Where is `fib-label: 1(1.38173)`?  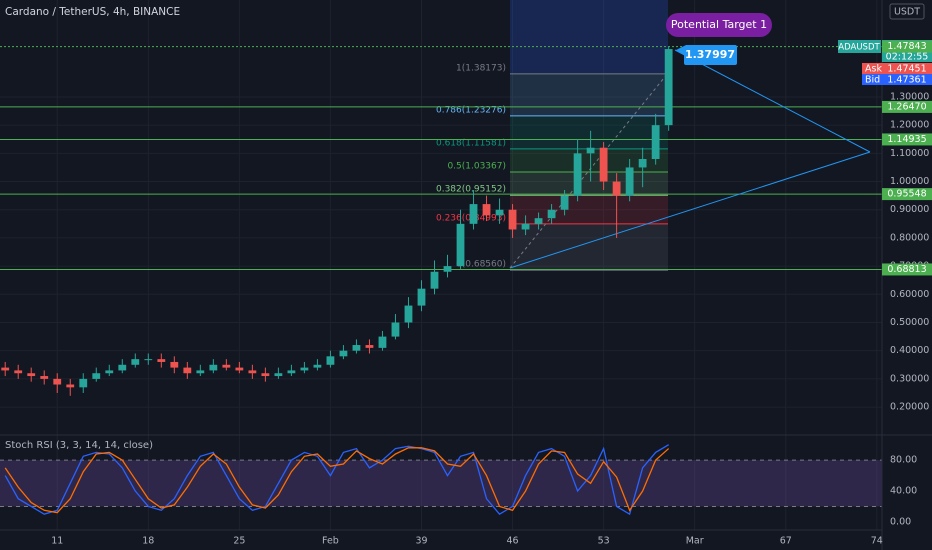
fib-label: 1(1.38173) is located at coordinates (481, 68).